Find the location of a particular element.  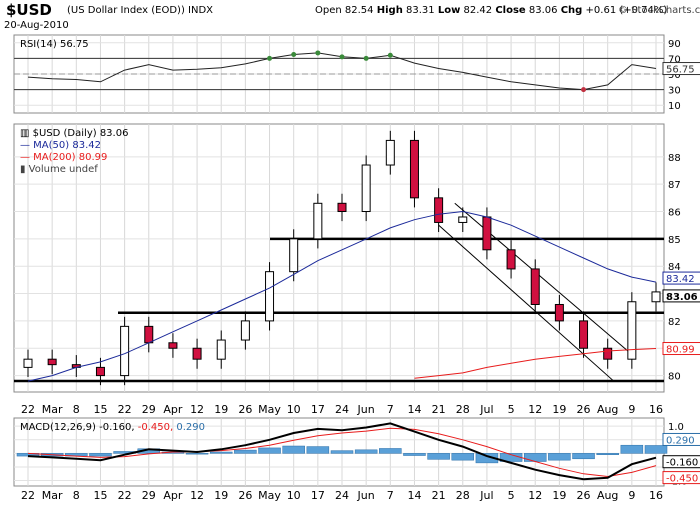

stockcharts-credit: © StockCharts.com is located at coordinates (659, 10).